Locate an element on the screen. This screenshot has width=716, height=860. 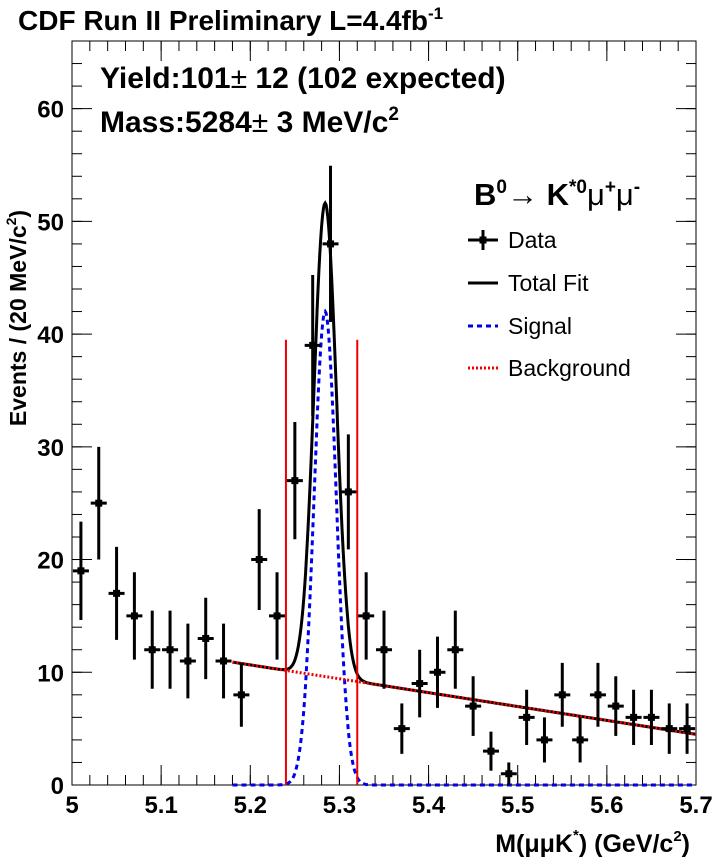
y-axis-label: Events / (20 MeV/c2) is located at coordinates (17, 318).